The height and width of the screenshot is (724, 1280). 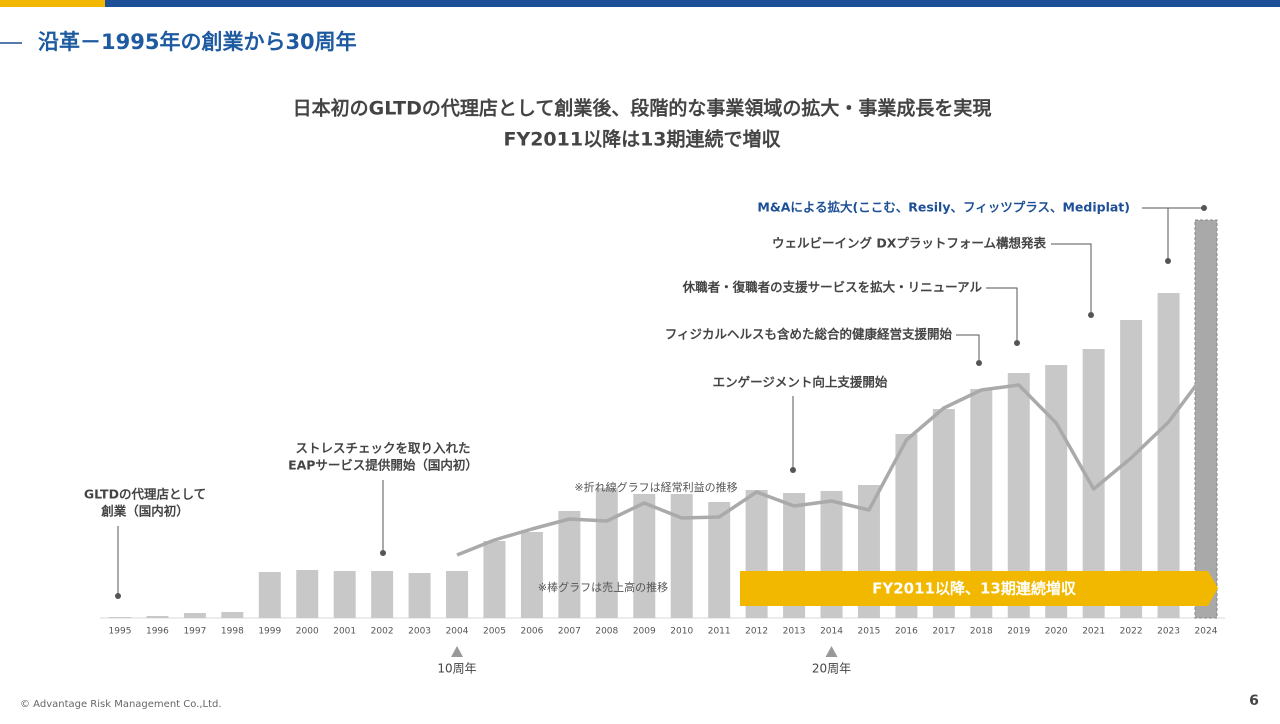 I want to click on x-tick-label: 2024, so click(x=1206, y=632).